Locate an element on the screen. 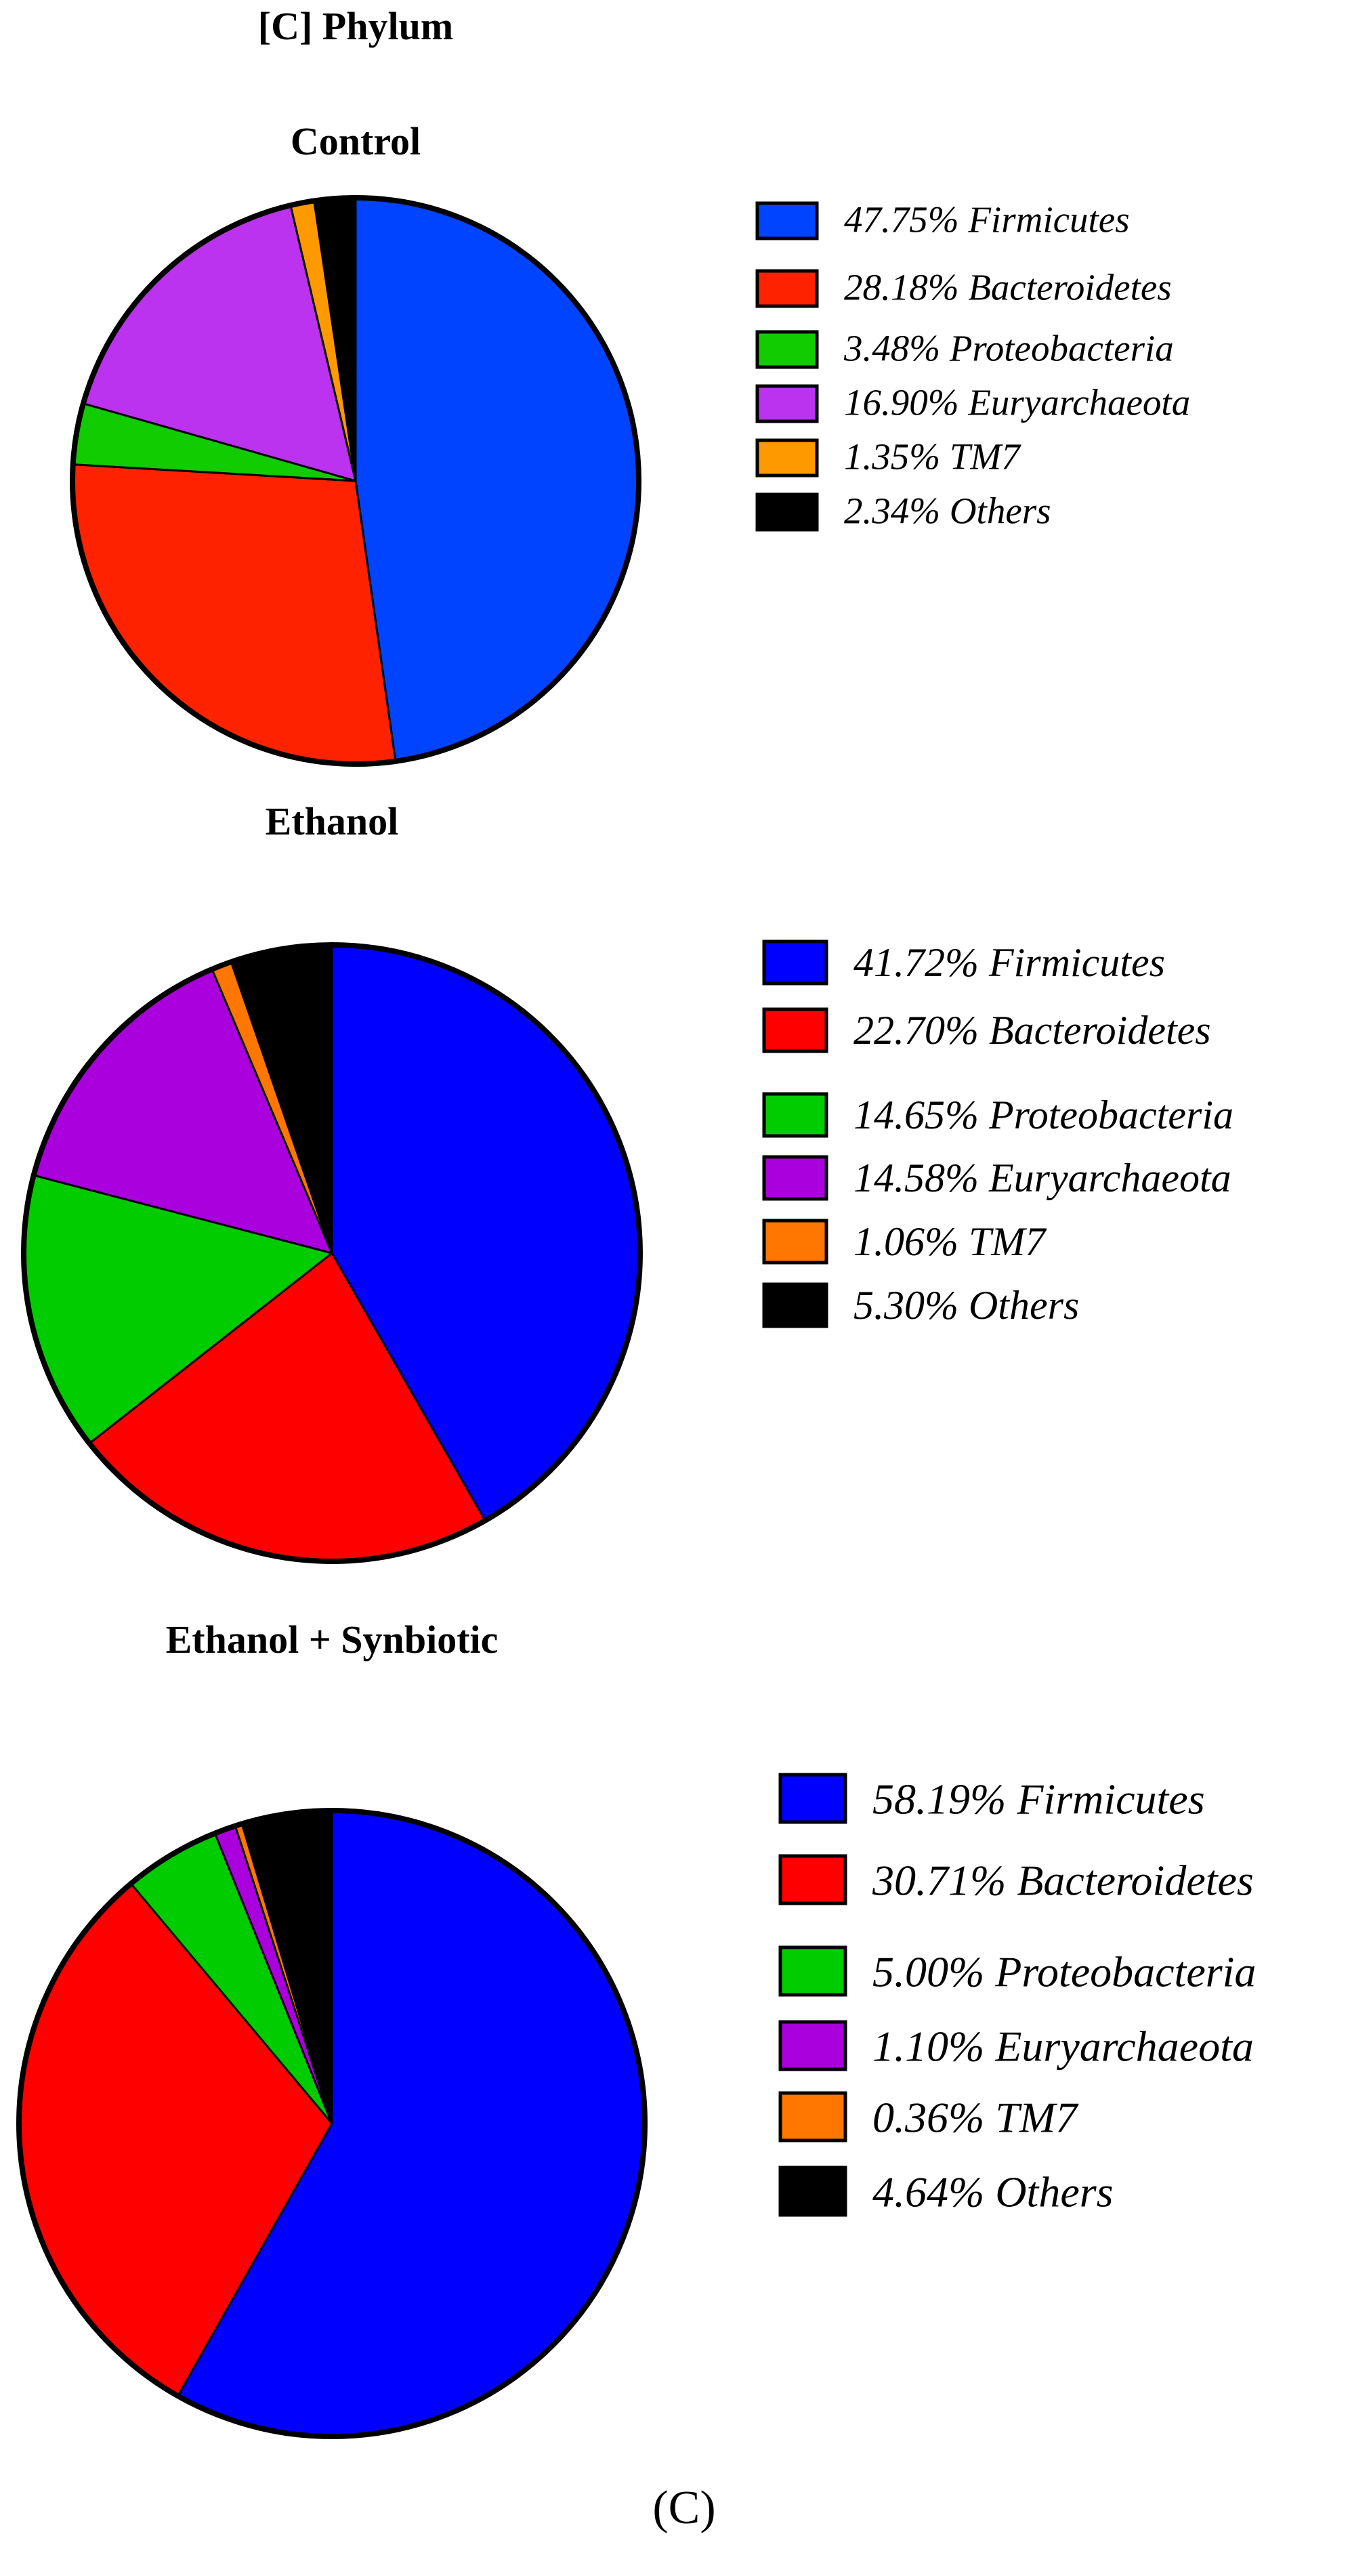 The image size is (1350, 2576). legend-label: 28.18% Bacteroidetes is located at coordinates (1008, 287).